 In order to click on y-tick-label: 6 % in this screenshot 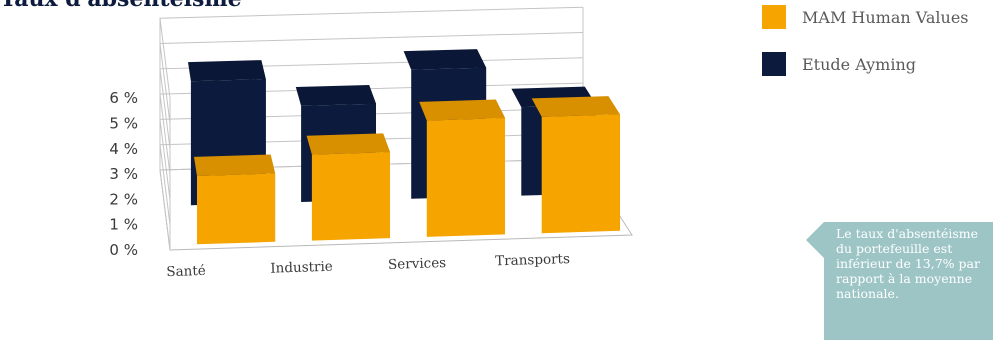, I will do `click(123, 98)`.